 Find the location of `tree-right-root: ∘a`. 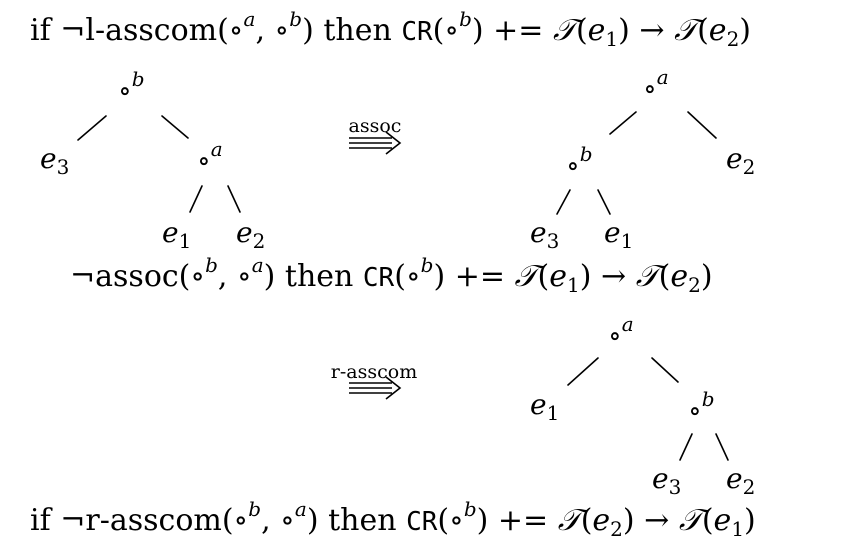

tree-right-root: ∘a is located at coordinates (656, 85).